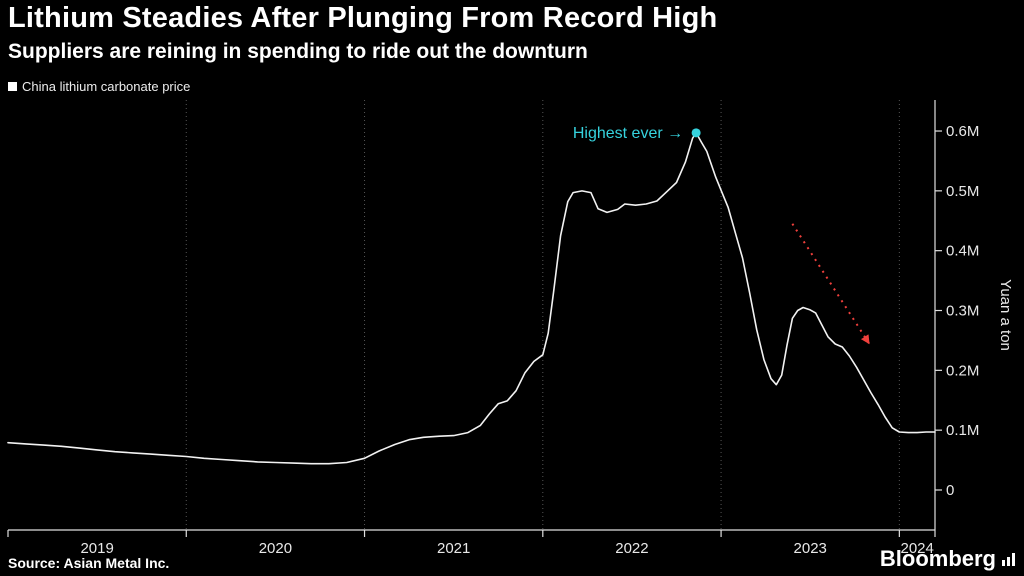 This screenshot has height=576, width=1024. I want to click on x-axis-tick-label: 2019, so click(96, 548).